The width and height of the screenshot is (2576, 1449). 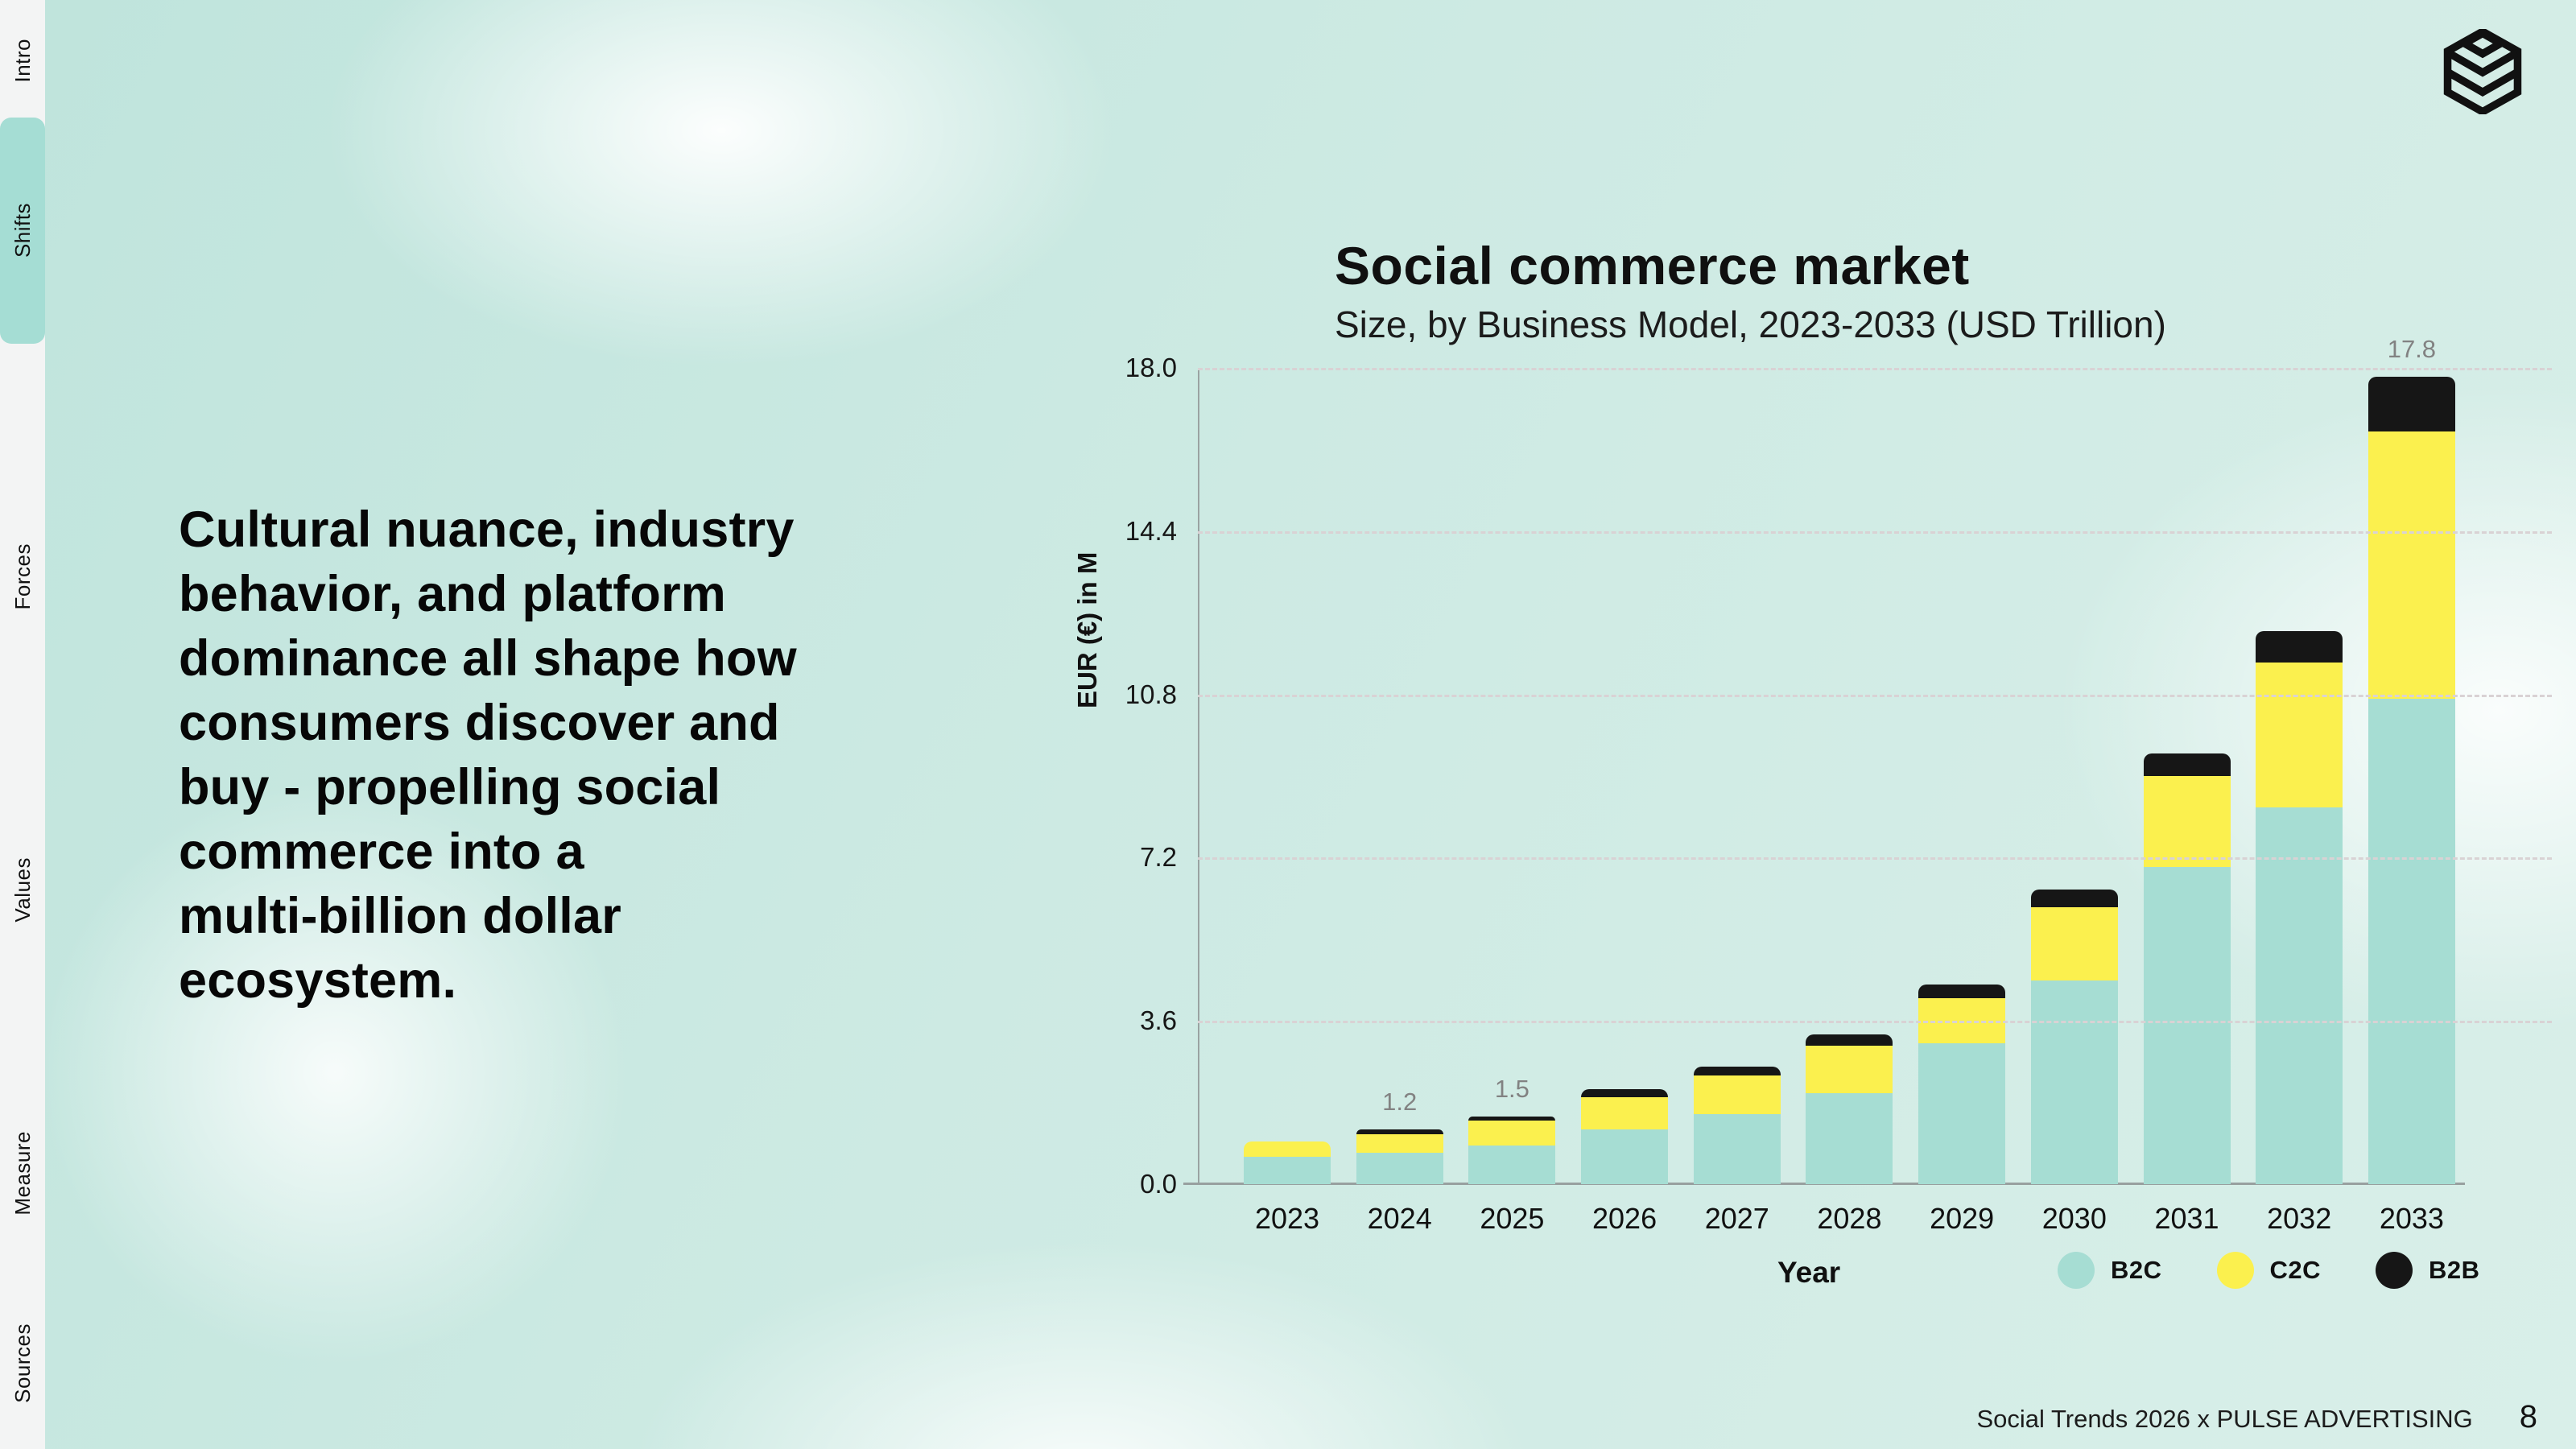 I want to click on sidebar-item-values: Values, so click(x=22, y=889).